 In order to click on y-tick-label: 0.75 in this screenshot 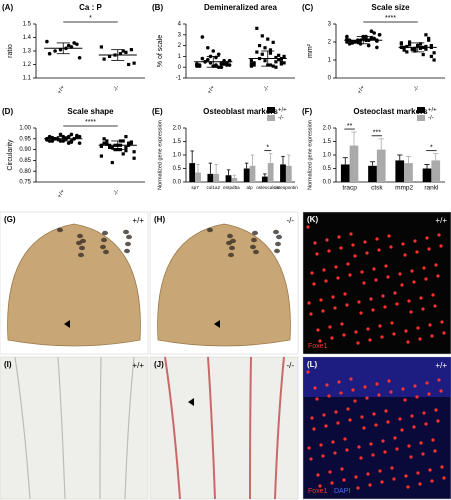, I will do `click(25, 183)`.